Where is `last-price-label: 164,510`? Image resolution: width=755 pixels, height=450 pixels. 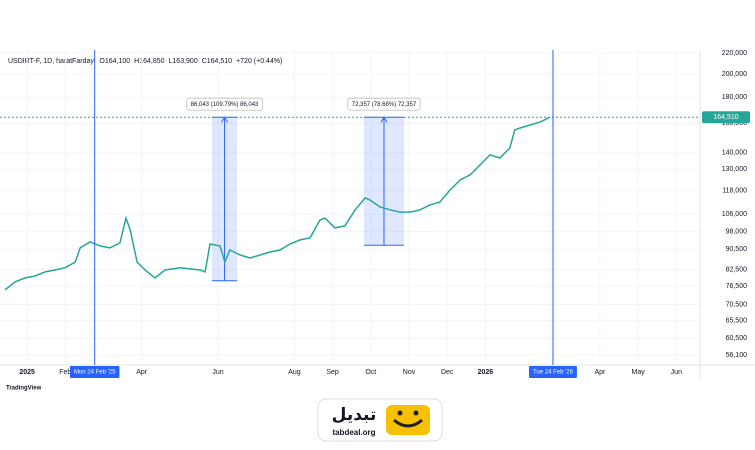
last-price-label: 164,510 is located at coordinates (725, 117).